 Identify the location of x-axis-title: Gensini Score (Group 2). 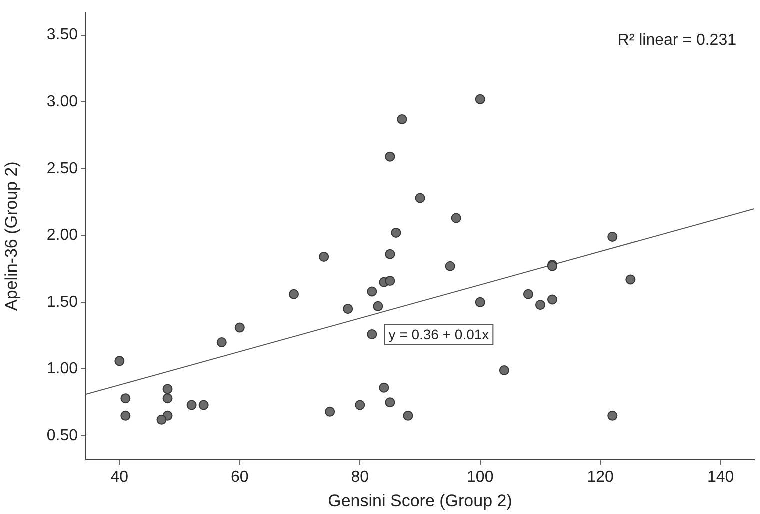
(420, 500).